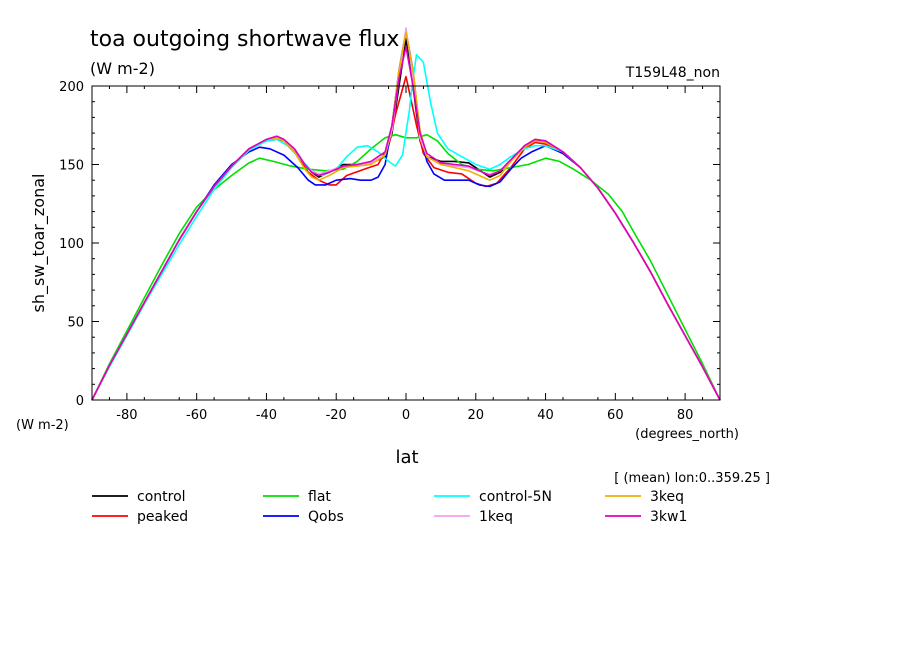  Describe the element at coordinates (406, 457) in the screenshot. I see `x-axis-label: lat` at that location.